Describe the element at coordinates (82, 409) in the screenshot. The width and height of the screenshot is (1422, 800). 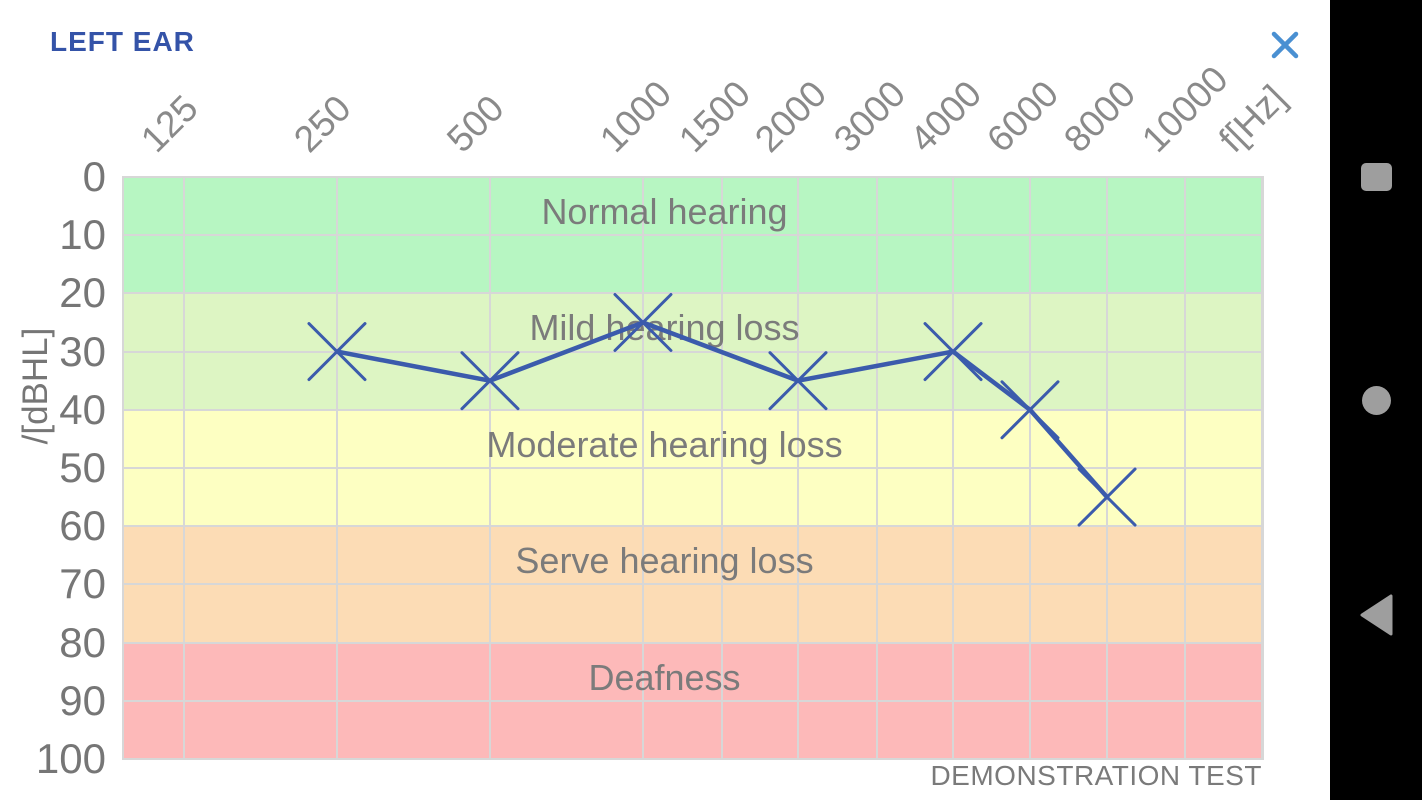
I see `y-tick-label-40: 40` at that location.